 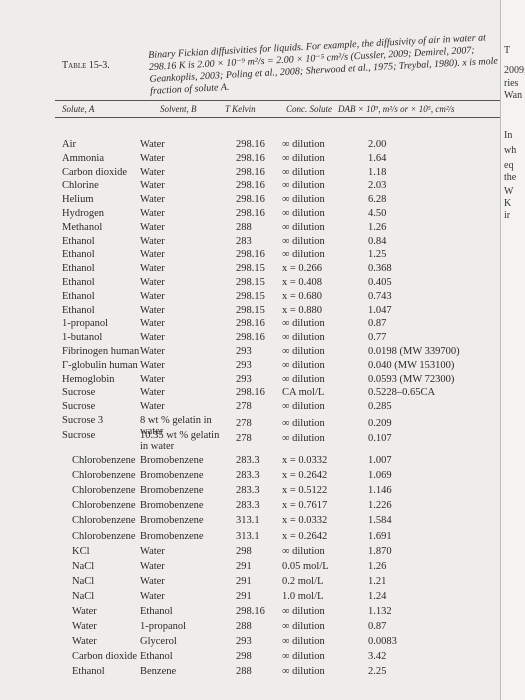 I want to click on column-header: T Kelvin, so click(x=240, y=109).